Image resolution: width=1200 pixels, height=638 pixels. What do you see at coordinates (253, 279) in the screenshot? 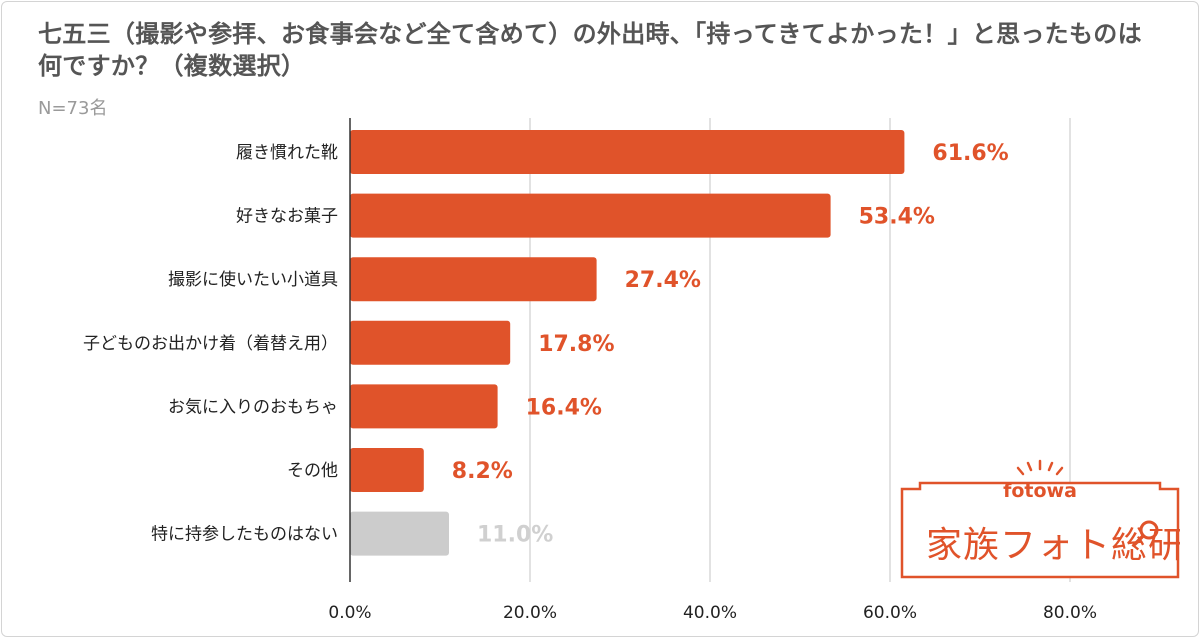
I see `category-label: 撮影に使いたい小道具` at bounding box center [253, 279].